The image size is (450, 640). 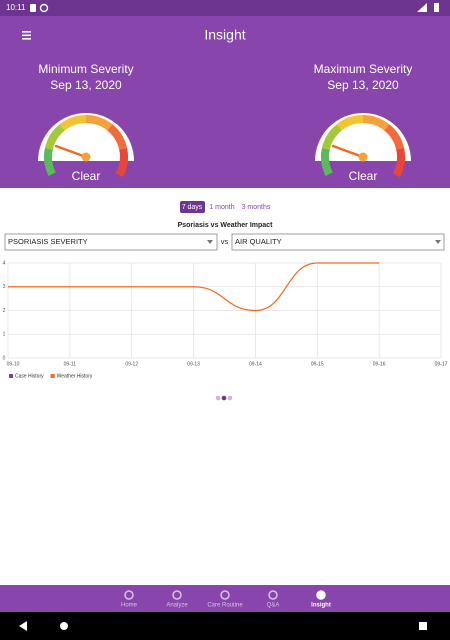 What do you see at coordinates (379, 364) in the screenshot?
I see `x-tick-label: 09-16` at bounding box center [379, 364].